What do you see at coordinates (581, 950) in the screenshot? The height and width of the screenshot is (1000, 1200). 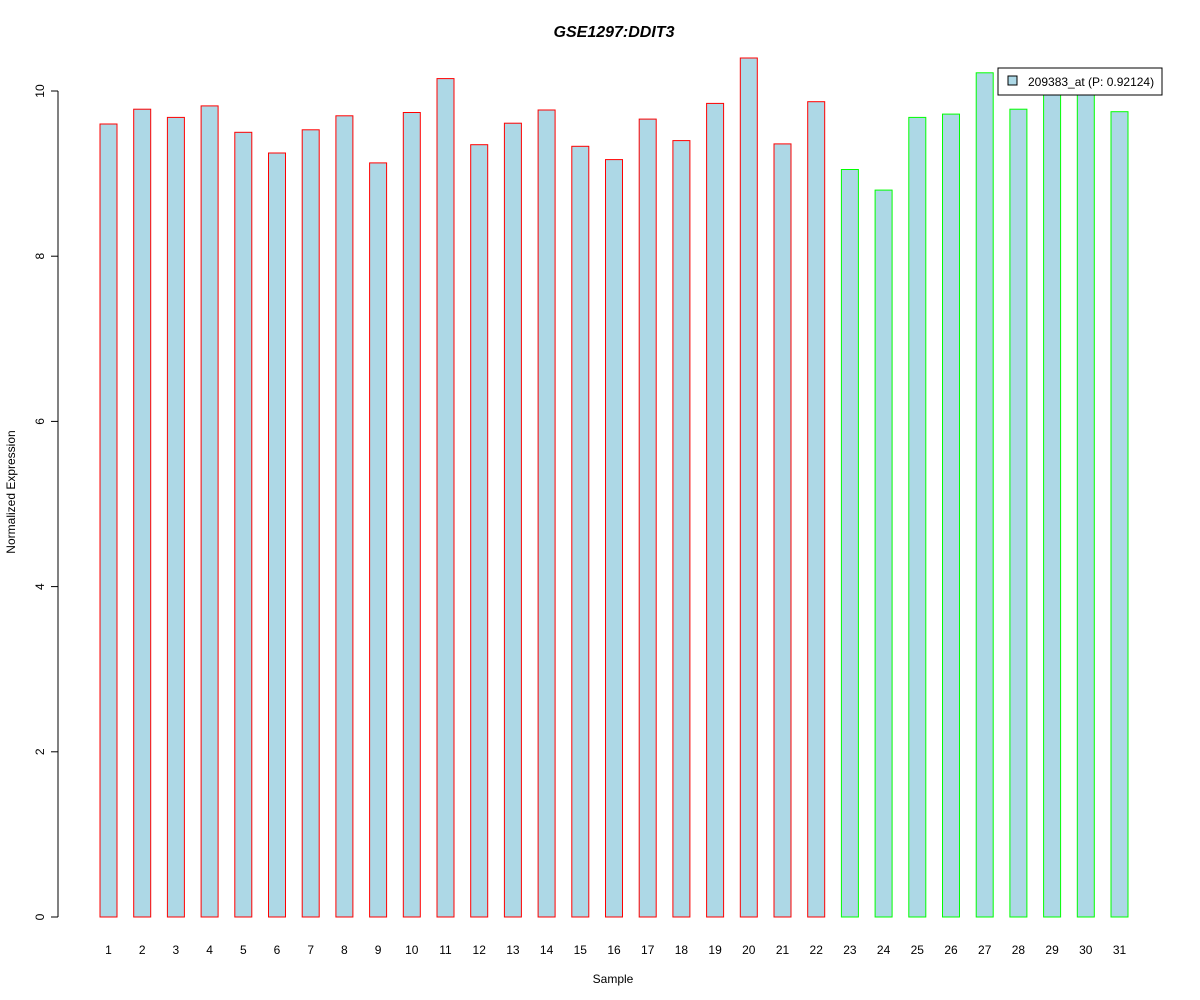 I see `x-tick-label: 15` at bounding box center [581, 950].